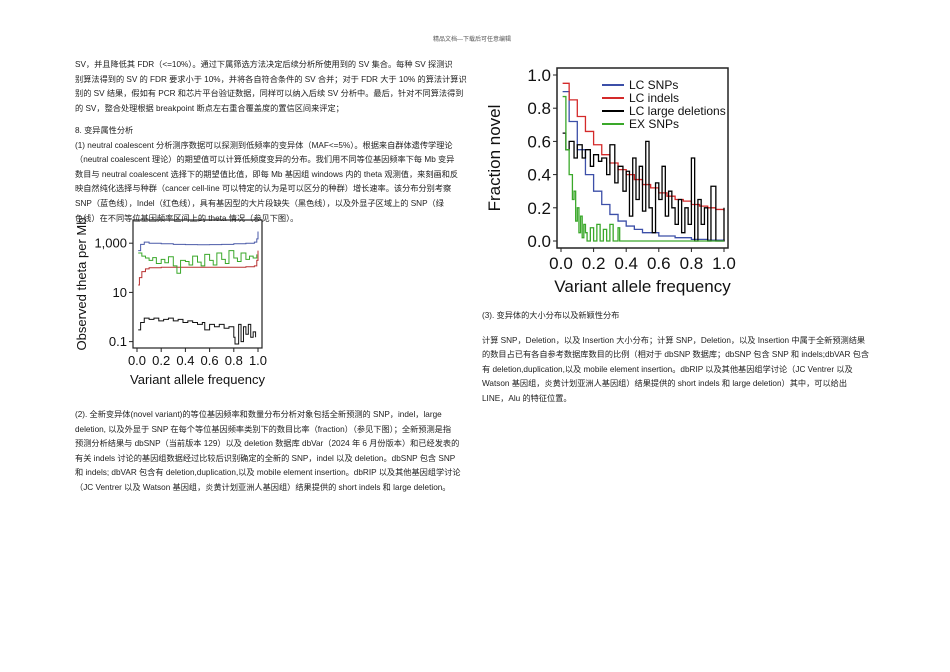  Describe the element at coordinates (472, 40) in the screenshot. I see `page-header: 精品文档---下载后可任意编辑` at that location.